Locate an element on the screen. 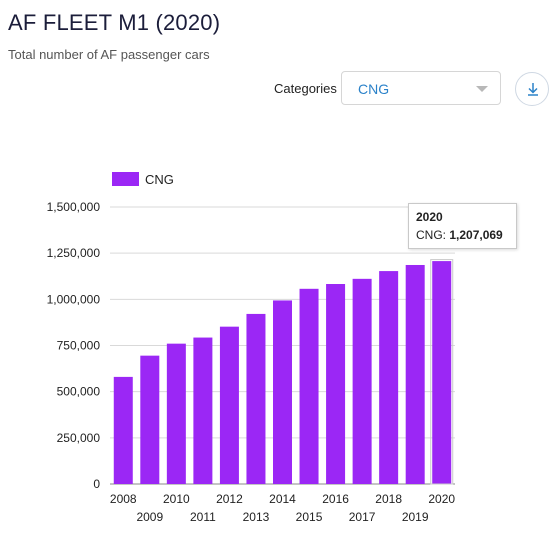 This screenshot has height=540, width=553. bar-highlight is located at coordinates (442, 372).